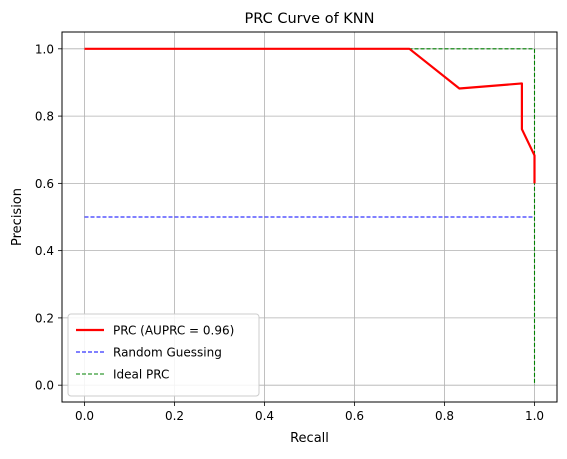 The width and height of the screenshot is (567, 459). What do you see at coordinates (534, 416) in the screenshot?
I see `x-tick-label: 1.0` at bounding box center [534, 416].